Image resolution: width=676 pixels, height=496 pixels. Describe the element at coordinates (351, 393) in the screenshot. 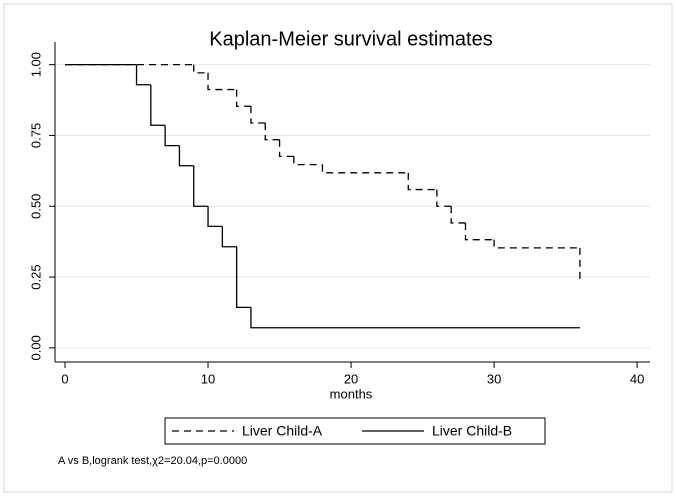

I see `x-axis-label: months` at that location.